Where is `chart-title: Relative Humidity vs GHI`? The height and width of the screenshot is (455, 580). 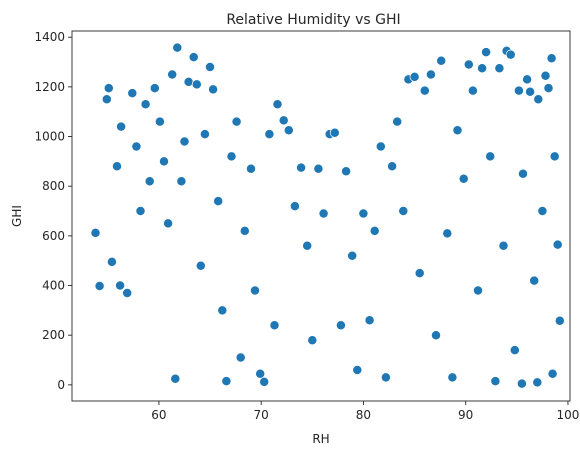 chart-title: Relative Humidity vs GHI is located at coordinates (313, 20).